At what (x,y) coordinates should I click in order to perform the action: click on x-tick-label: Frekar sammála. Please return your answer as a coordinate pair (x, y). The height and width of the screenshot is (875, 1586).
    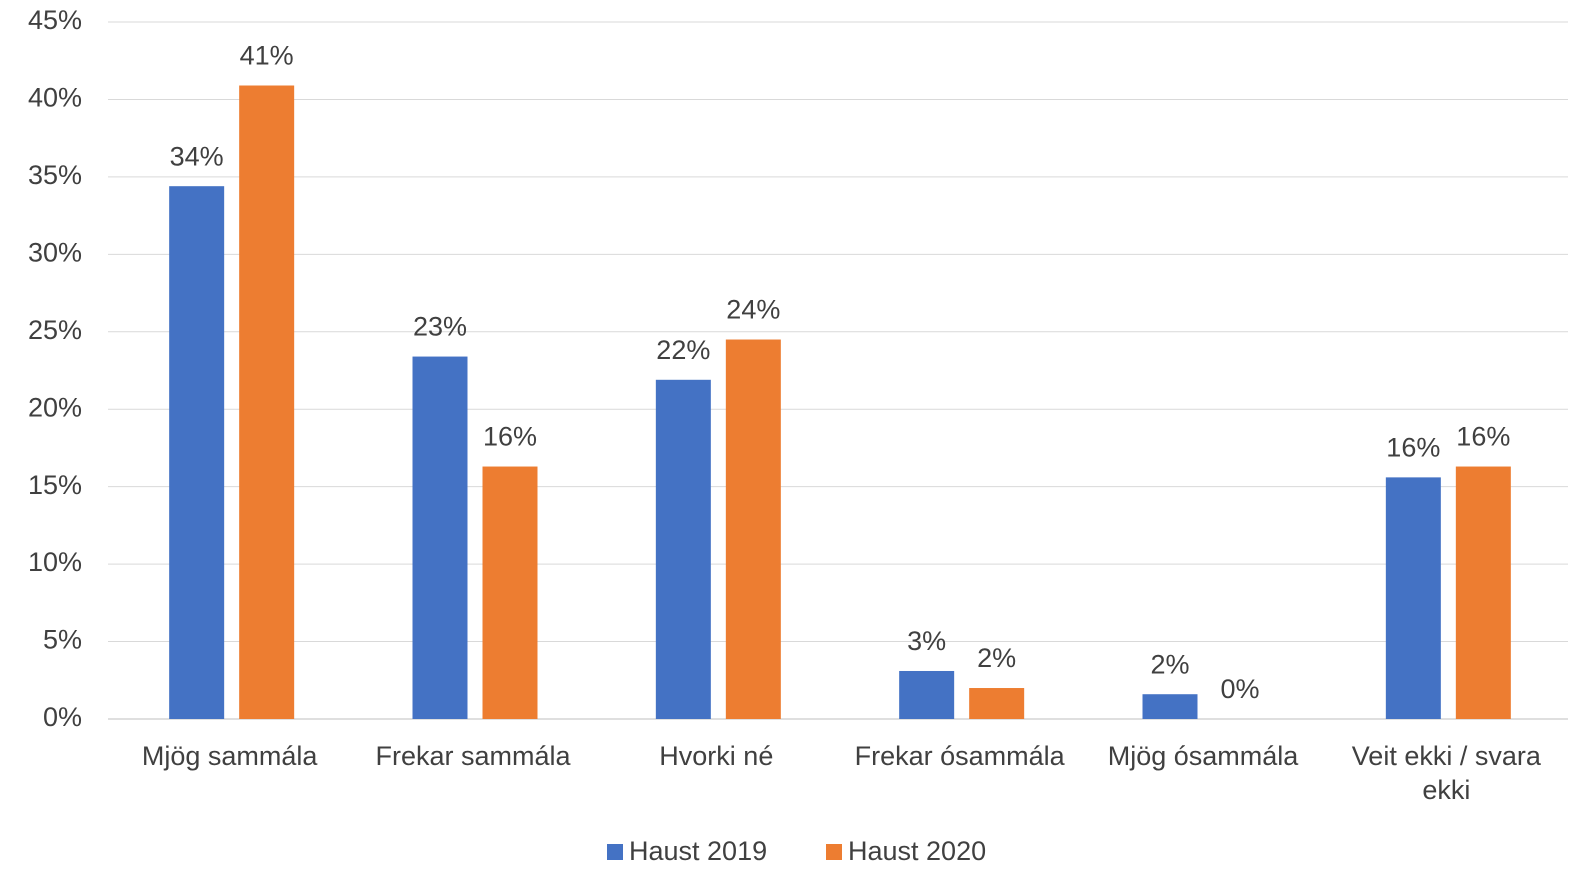
    Looking at the image, I should click on (473, 756).